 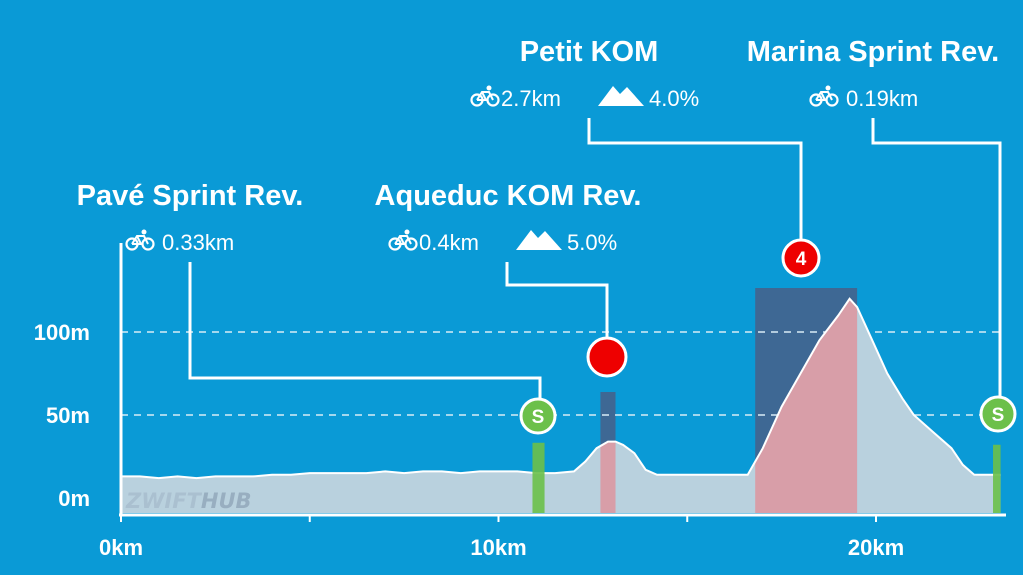 I want to click on x-tick-label: 20km, so click(x=876, y=547).